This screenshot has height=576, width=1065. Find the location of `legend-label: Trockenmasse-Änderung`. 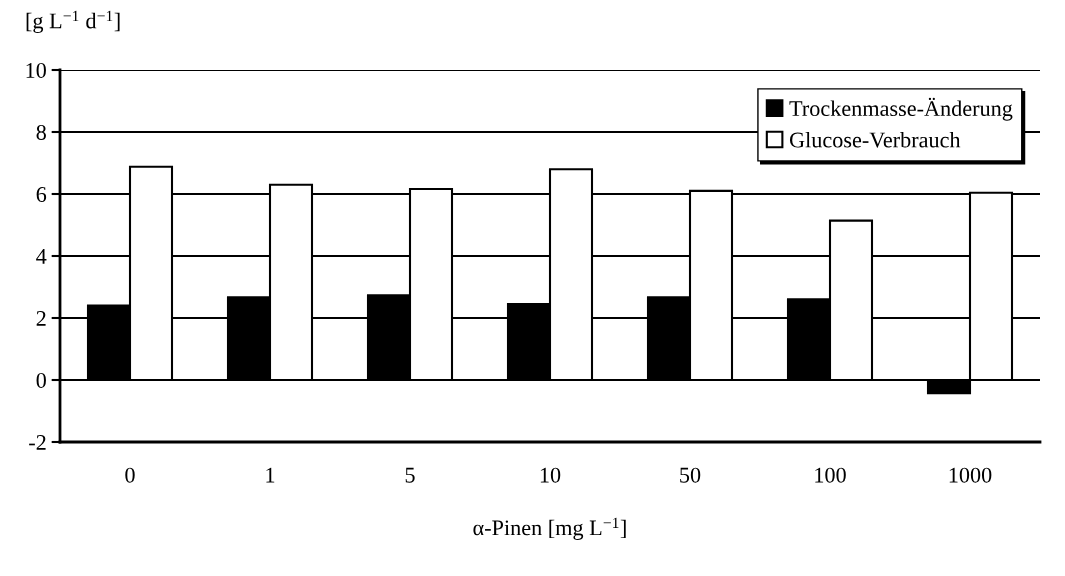

legend-label: Trockenmasse-Änderung is located at coordinates (901, 109).